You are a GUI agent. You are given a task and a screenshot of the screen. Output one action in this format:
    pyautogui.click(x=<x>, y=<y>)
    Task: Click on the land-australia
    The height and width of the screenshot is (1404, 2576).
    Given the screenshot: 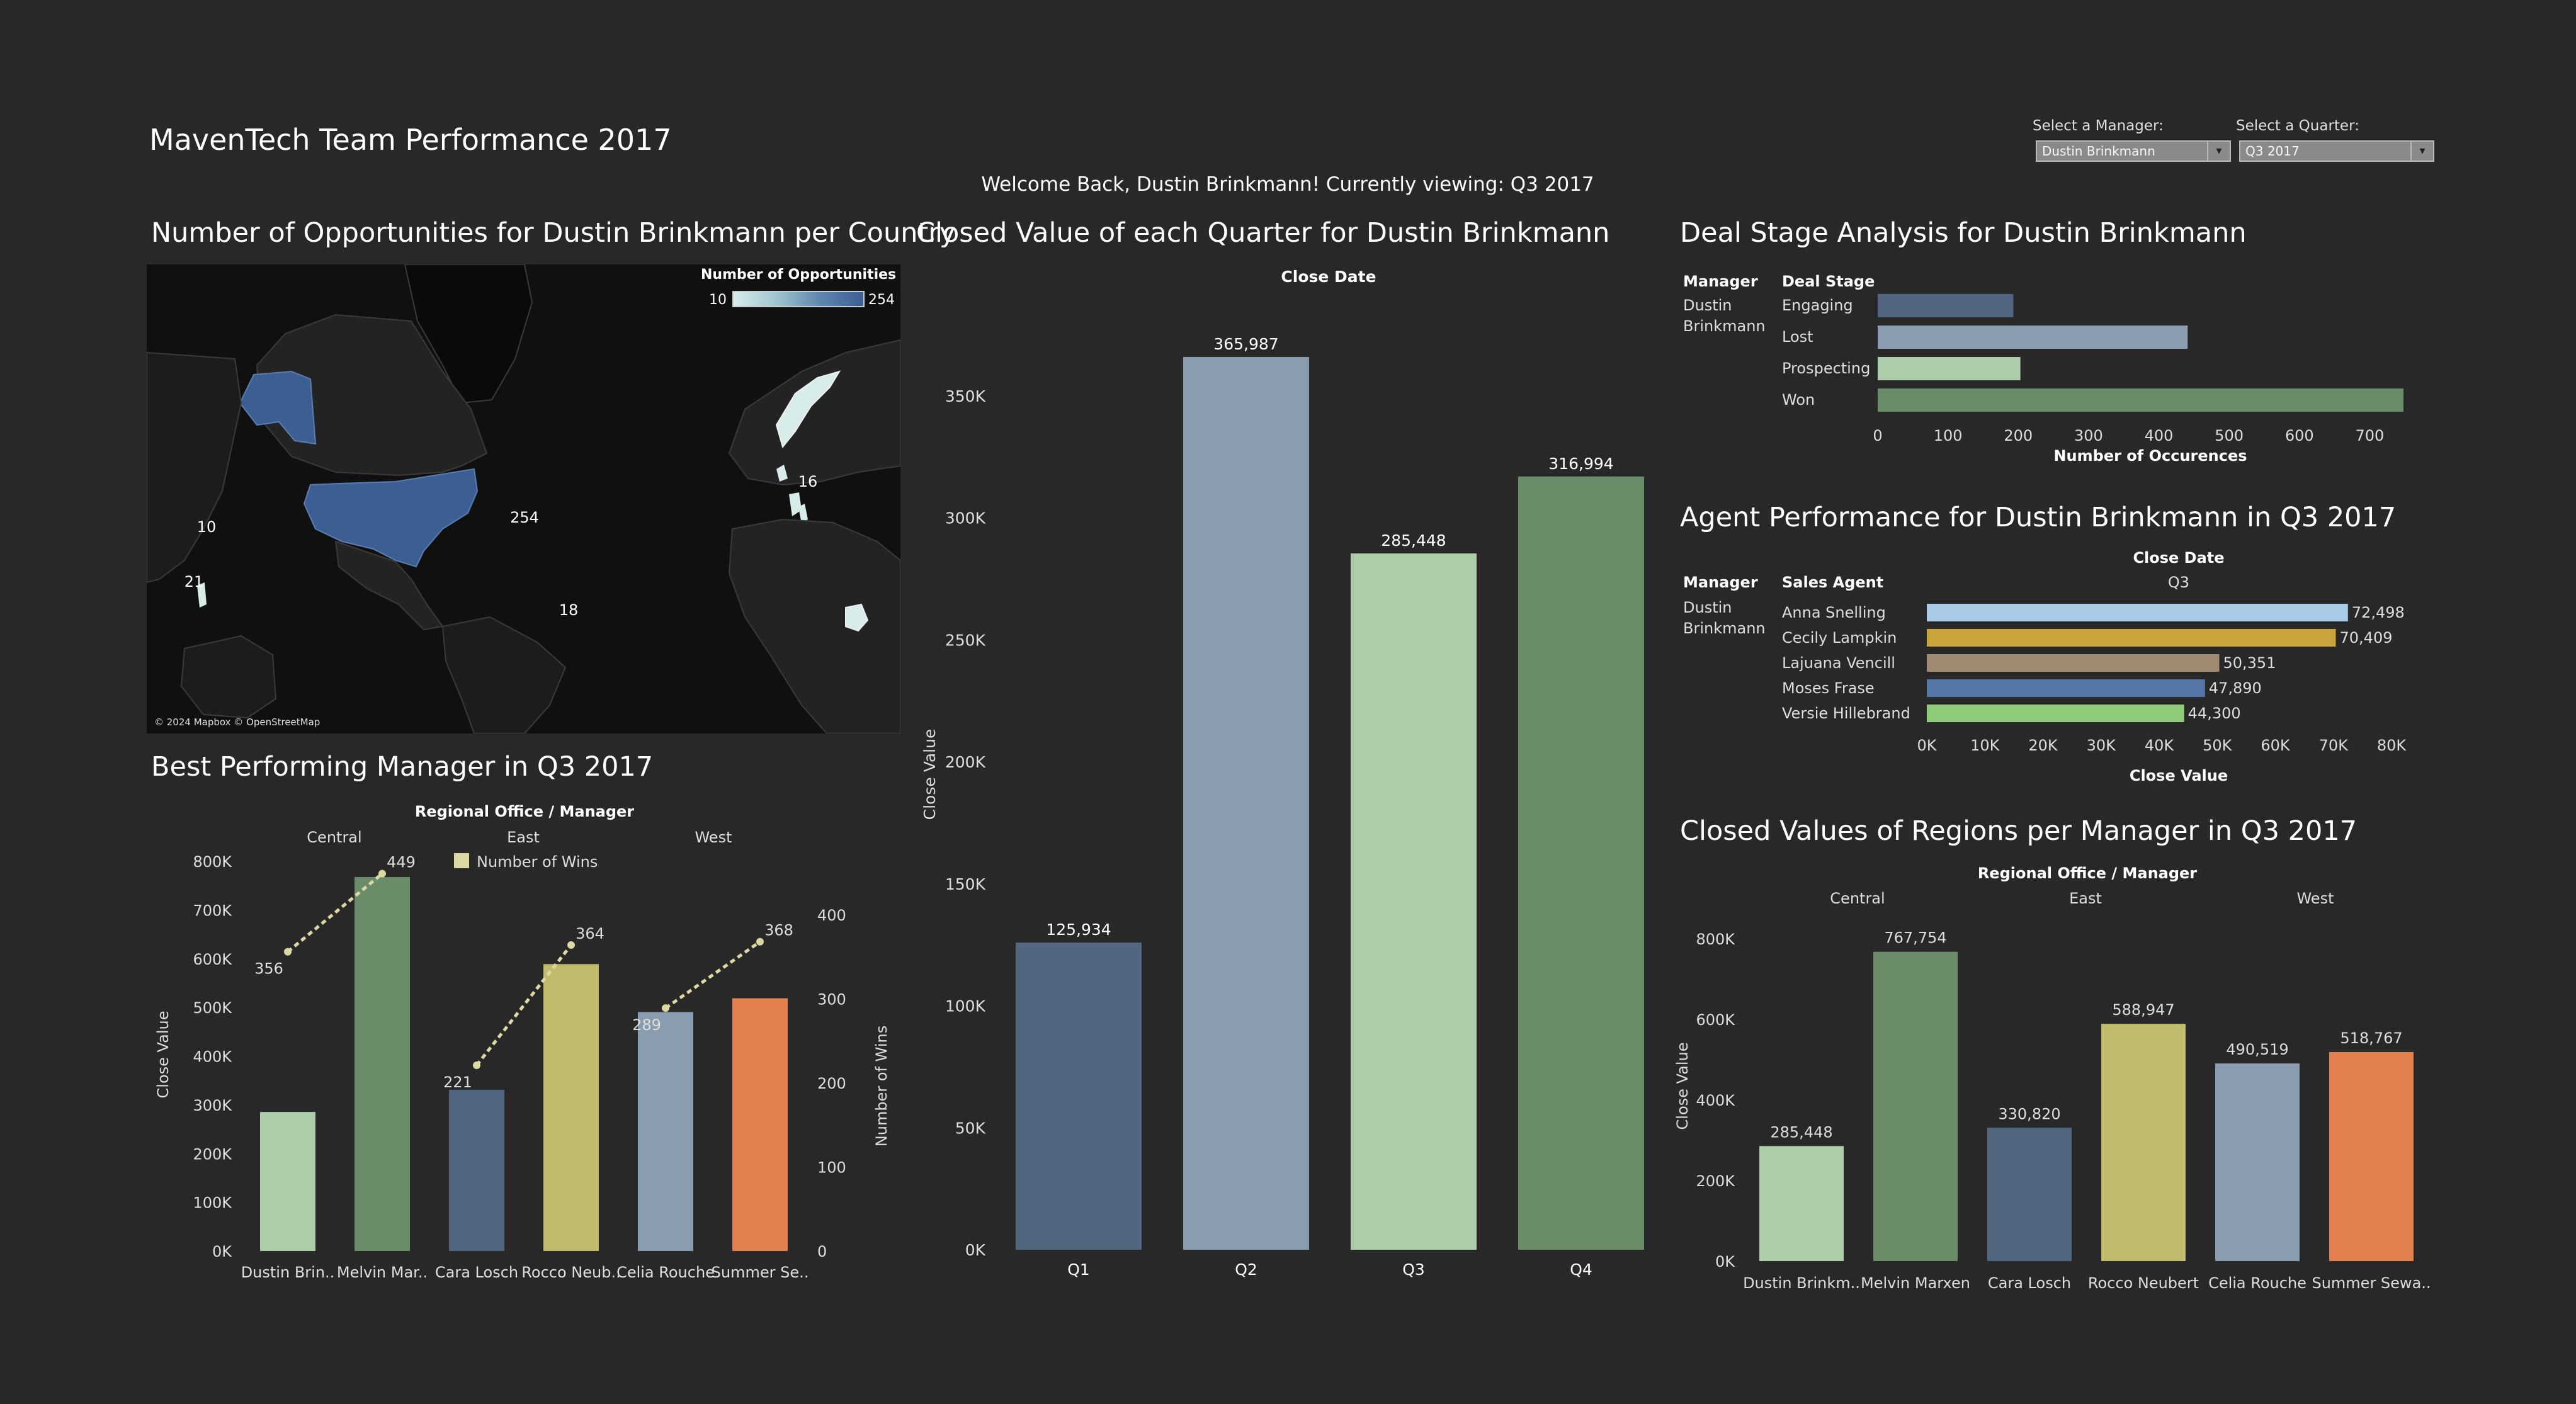 What is the action you would take?
    pyautogui.click(x=228, y=677)
    